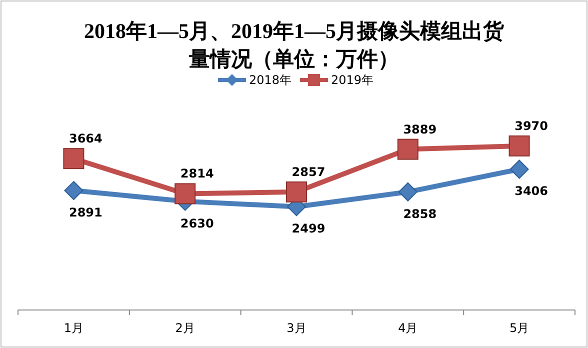 This screenshot has height=348, width=588. I want to click on data-label: 3406, so click(531, 191).